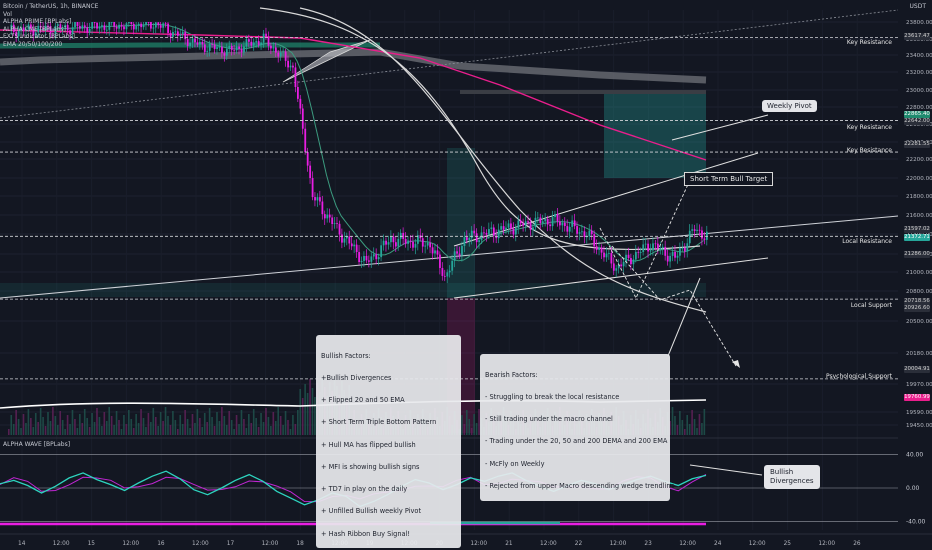 The height and width of the screenshot is (550, 932). I want to click on legend-item: ALPHA CME [BPLabs], so click(35, 29).